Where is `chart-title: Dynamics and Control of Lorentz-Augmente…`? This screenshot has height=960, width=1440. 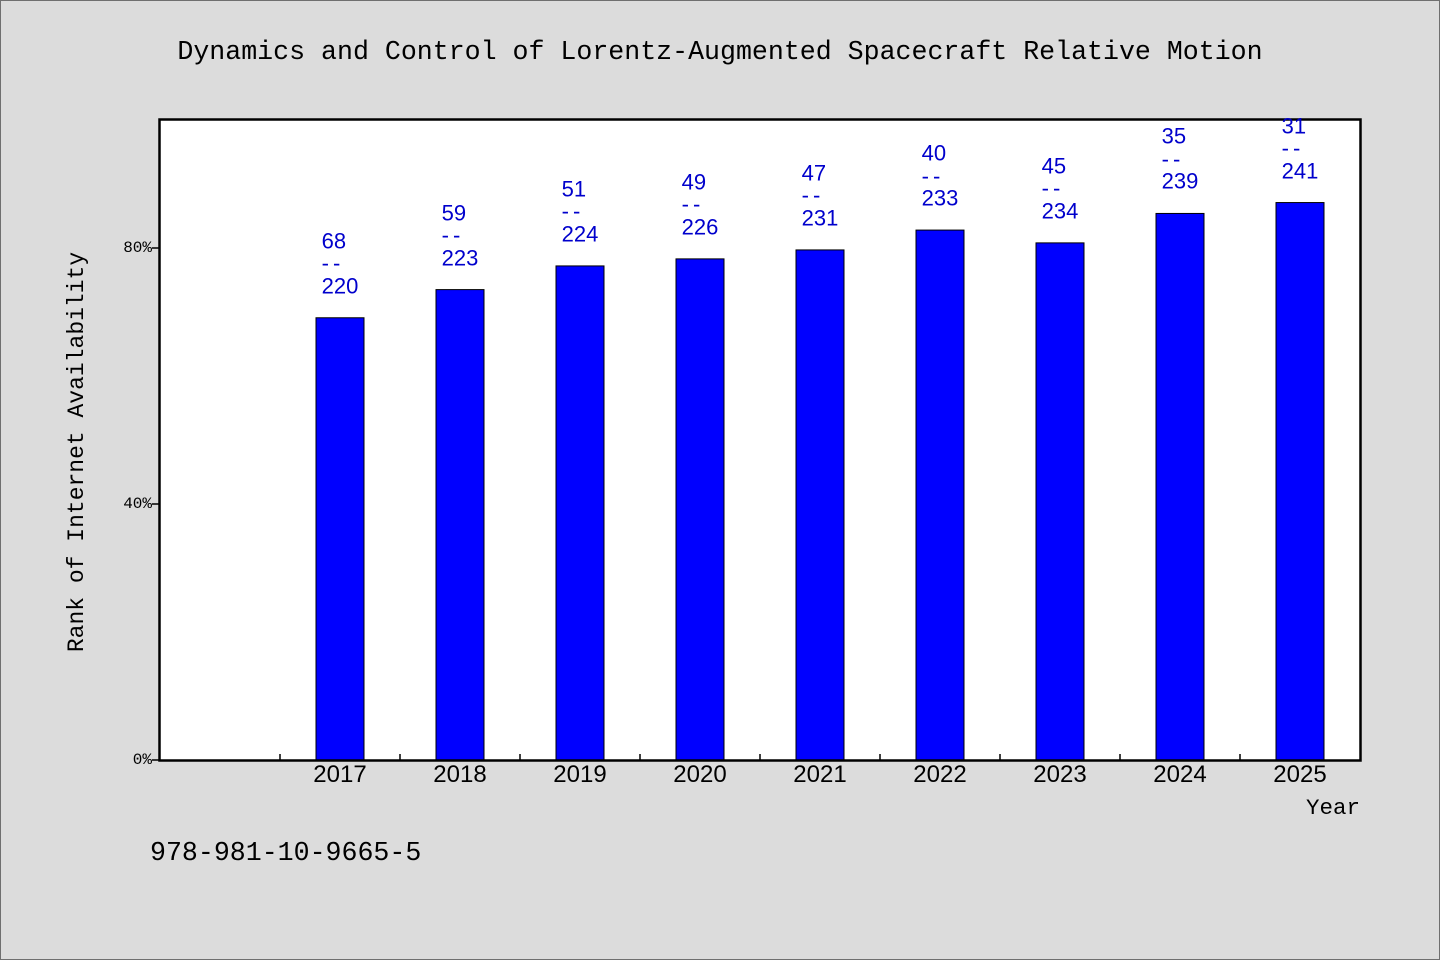
chart-title: Dynamics and Control of Lorentz-Augmente… is located at coordinates (720, 52).